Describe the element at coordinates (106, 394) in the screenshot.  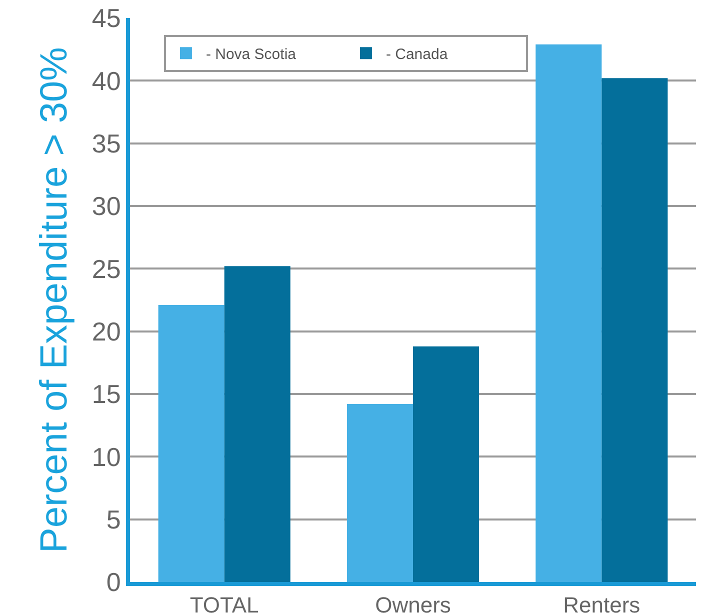
I see `y-tick-label: 15` at that location.